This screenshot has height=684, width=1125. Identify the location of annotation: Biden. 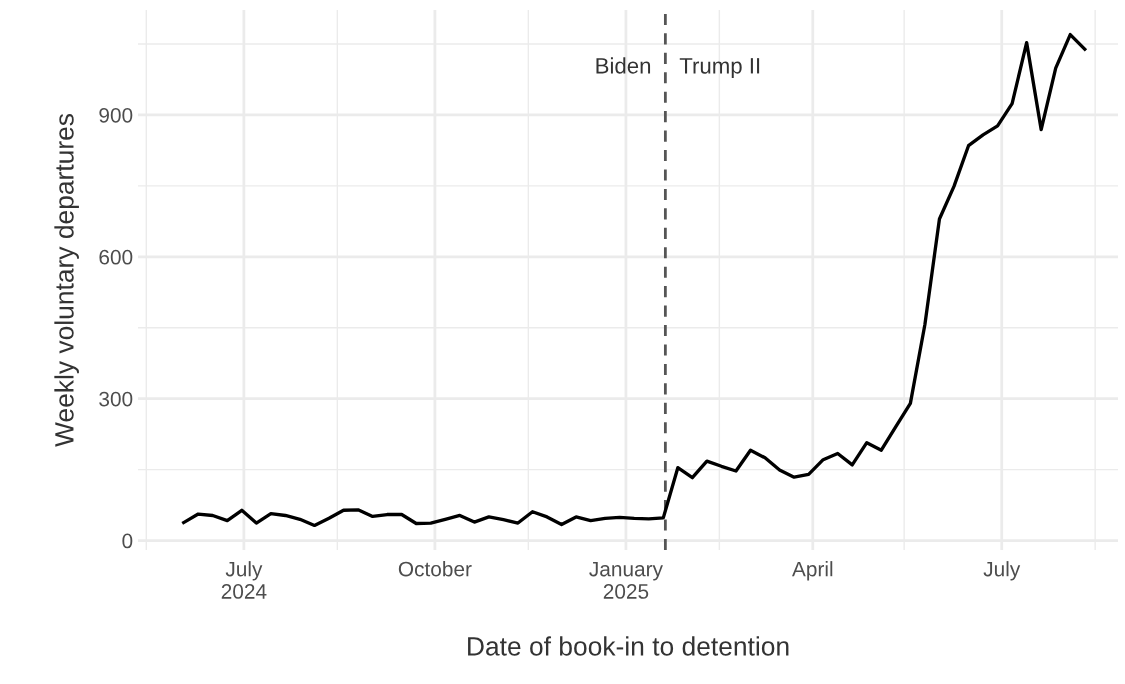
(623, 65).